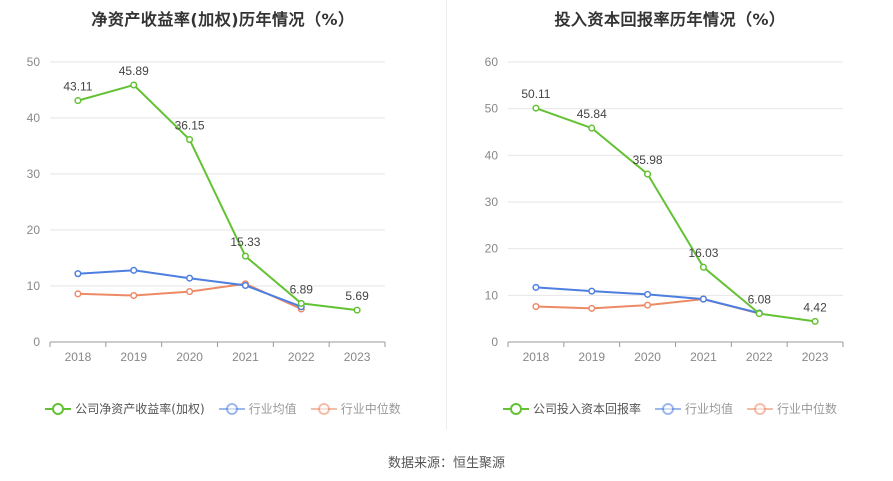 The height and width of the screenshot is (481, 893). I want to click on data-label: 35.98, so click(648, 160).